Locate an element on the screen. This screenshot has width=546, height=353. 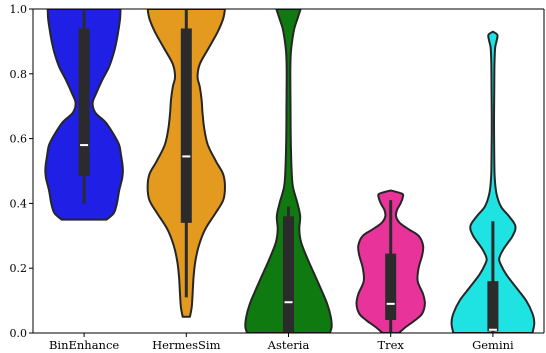
y-tick-label: 0.0 is located at coordinates (19, 333).